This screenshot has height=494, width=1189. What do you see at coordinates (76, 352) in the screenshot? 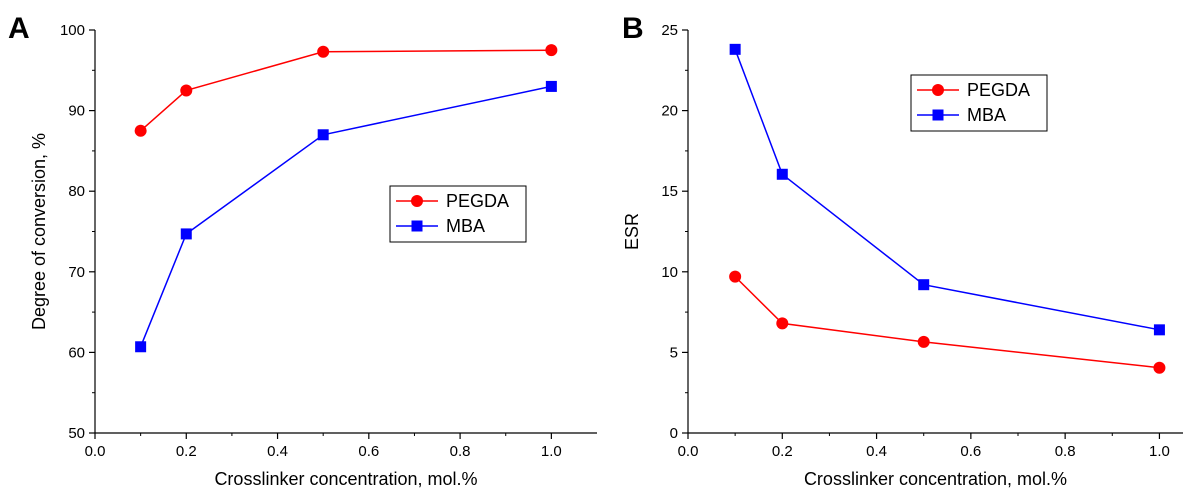
I see `y-tick-label: 60` at bounding box center [76, 352].